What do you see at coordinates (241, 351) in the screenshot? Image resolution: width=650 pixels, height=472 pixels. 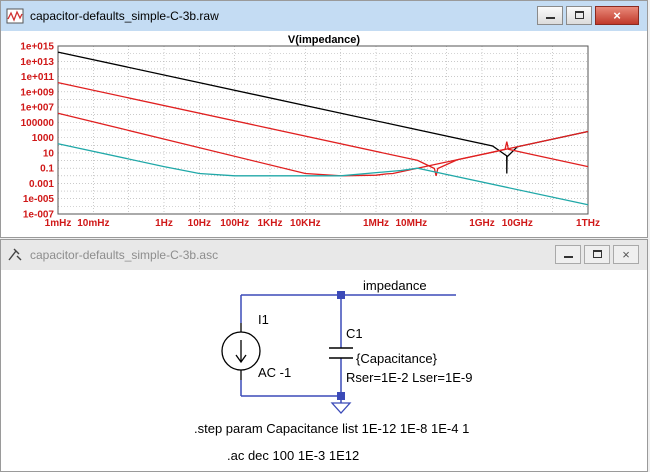 I see `current-source-symbol` at bounding box center [241, 351].